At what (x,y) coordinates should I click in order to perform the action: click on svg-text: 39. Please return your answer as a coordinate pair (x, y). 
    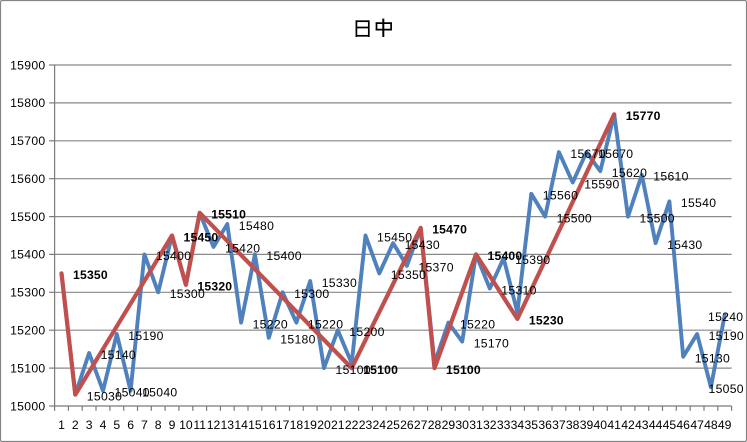
    Looking at the image, I should click on (587, 425).